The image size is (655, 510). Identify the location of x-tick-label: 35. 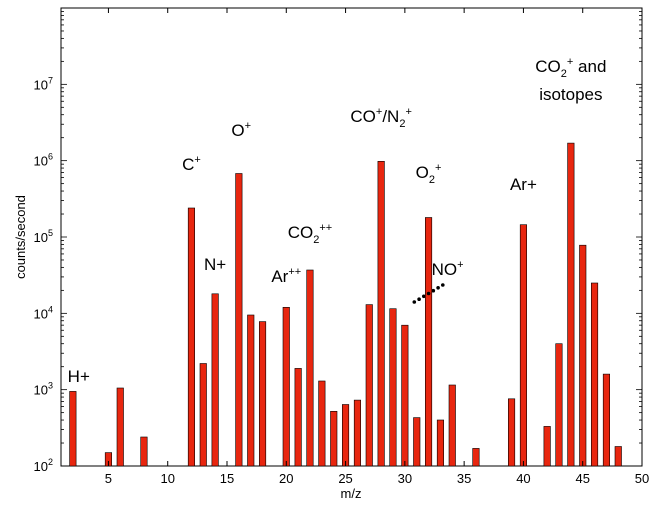
(464, 478).